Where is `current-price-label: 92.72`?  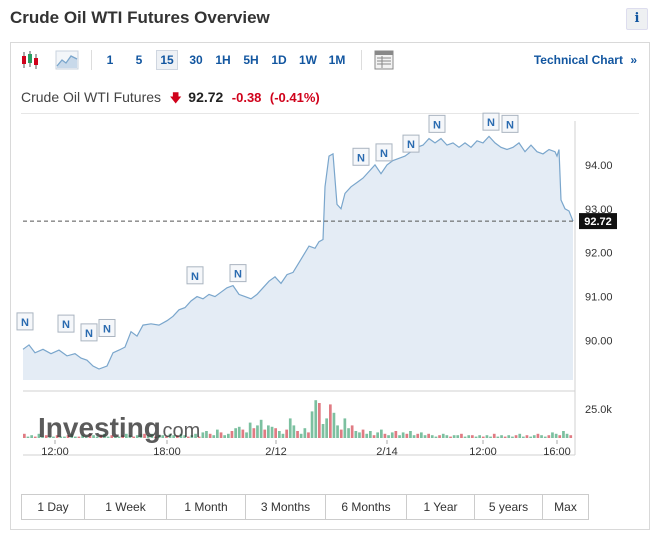
current-price-label: 92.72 is located at coordinates (598, 222).